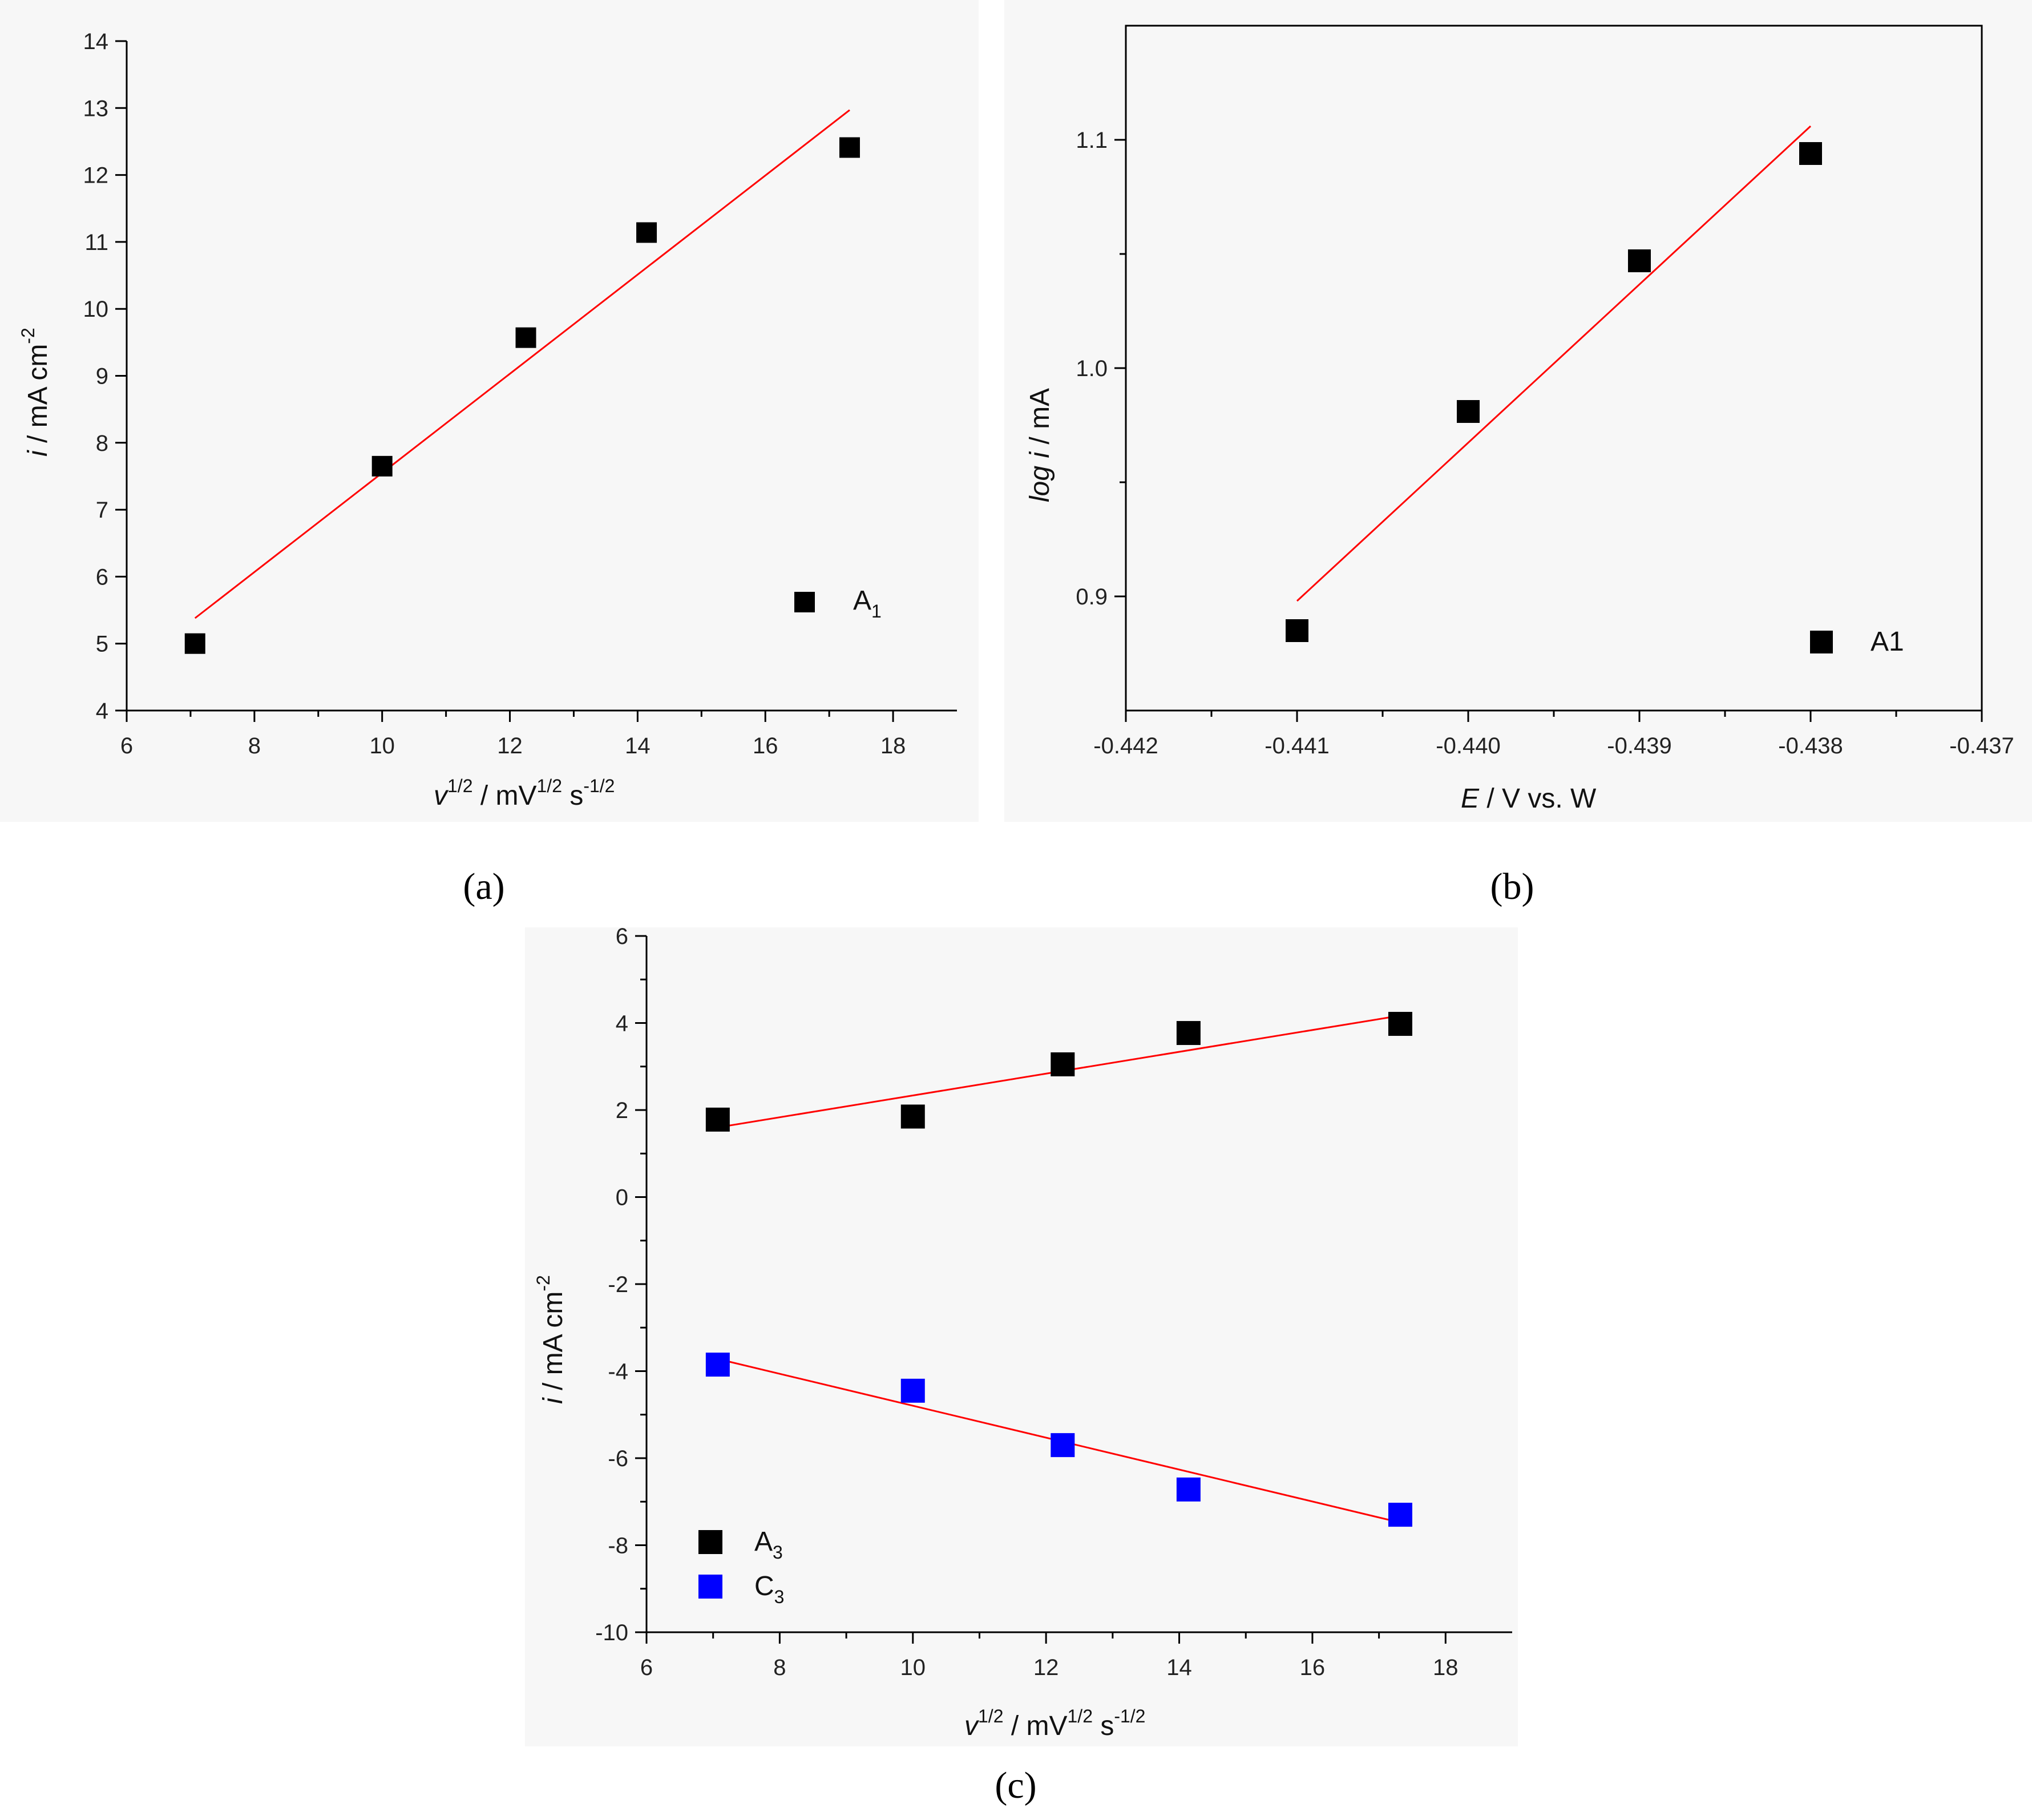 This screenshot has height=1820, width=2032. I want to click on y-tick-label: 8, so click(102, 443).